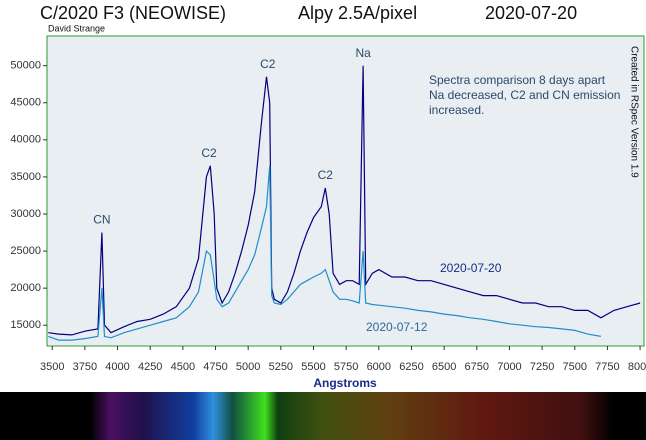 This screenshot has width=646, height=440. I want to click on annotation: increased., so click(456, 110).